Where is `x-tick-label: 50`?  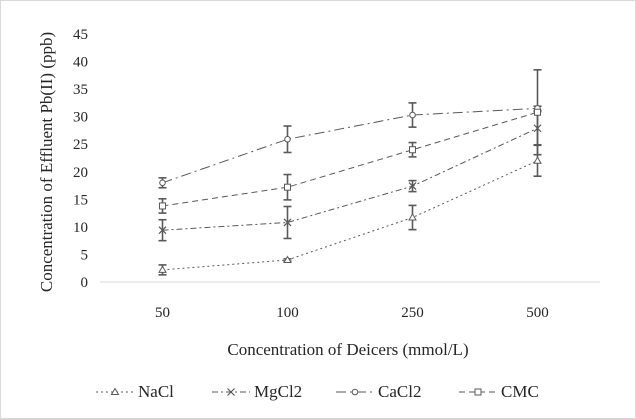
x-tick-label: 50 is located at coordinates (162, 313).